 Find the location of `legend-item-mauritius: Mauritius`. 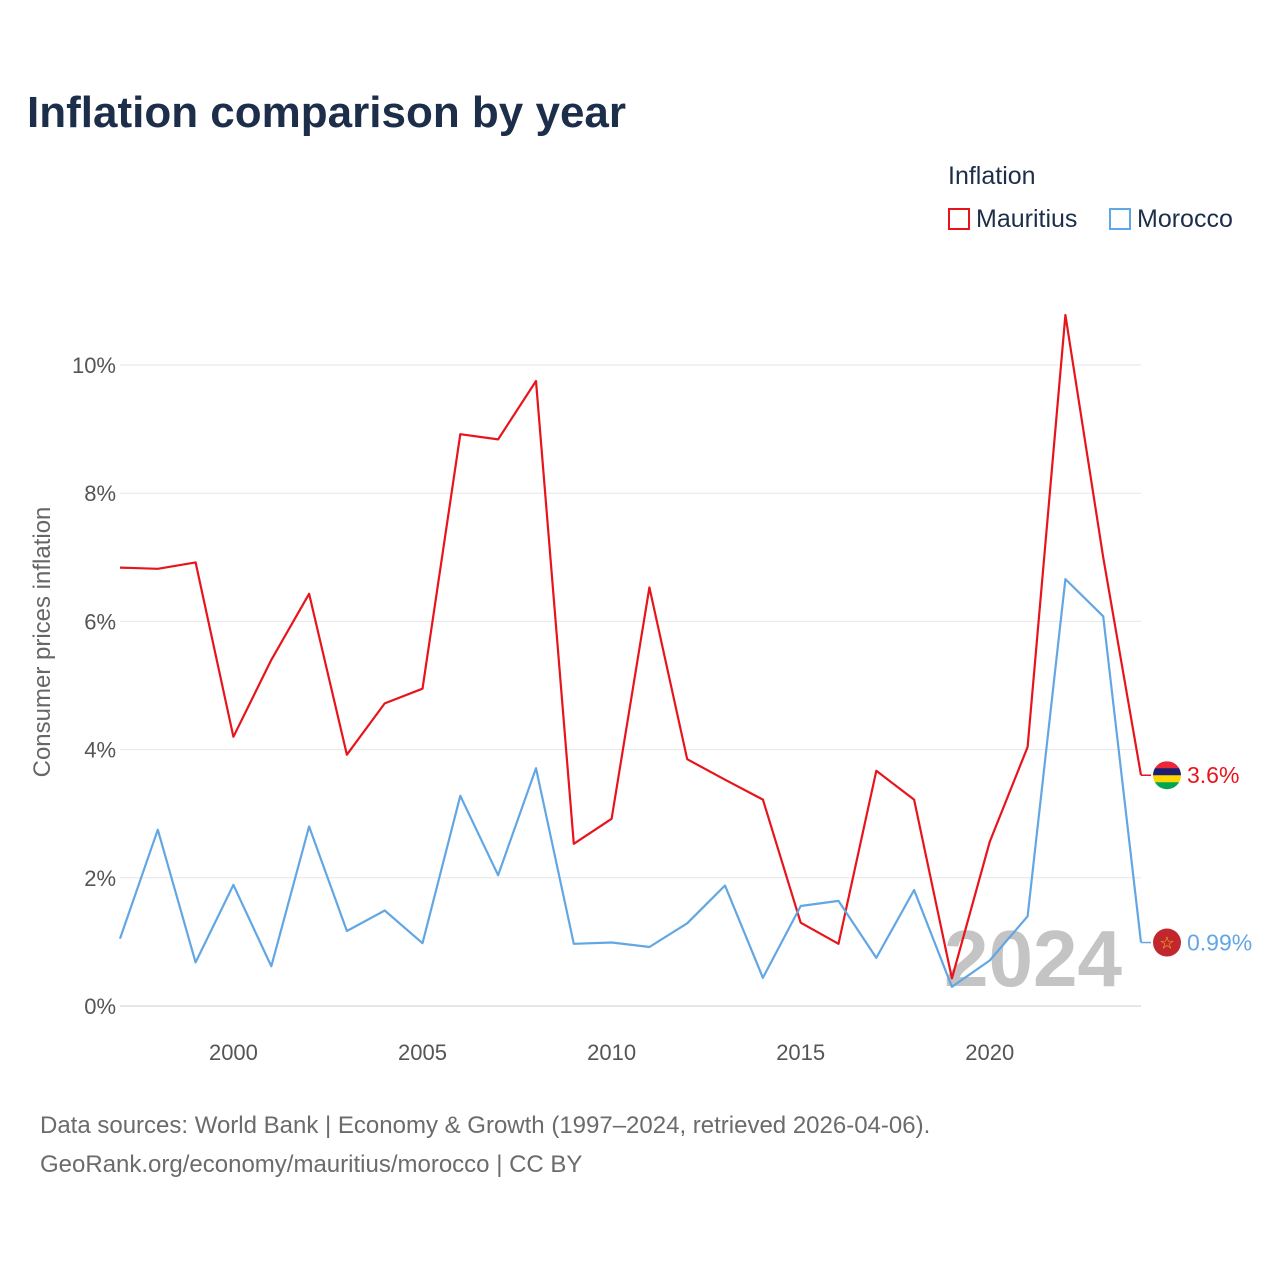

legend-item-mauritius: Mauritius is located at coordinates (1012, 219).